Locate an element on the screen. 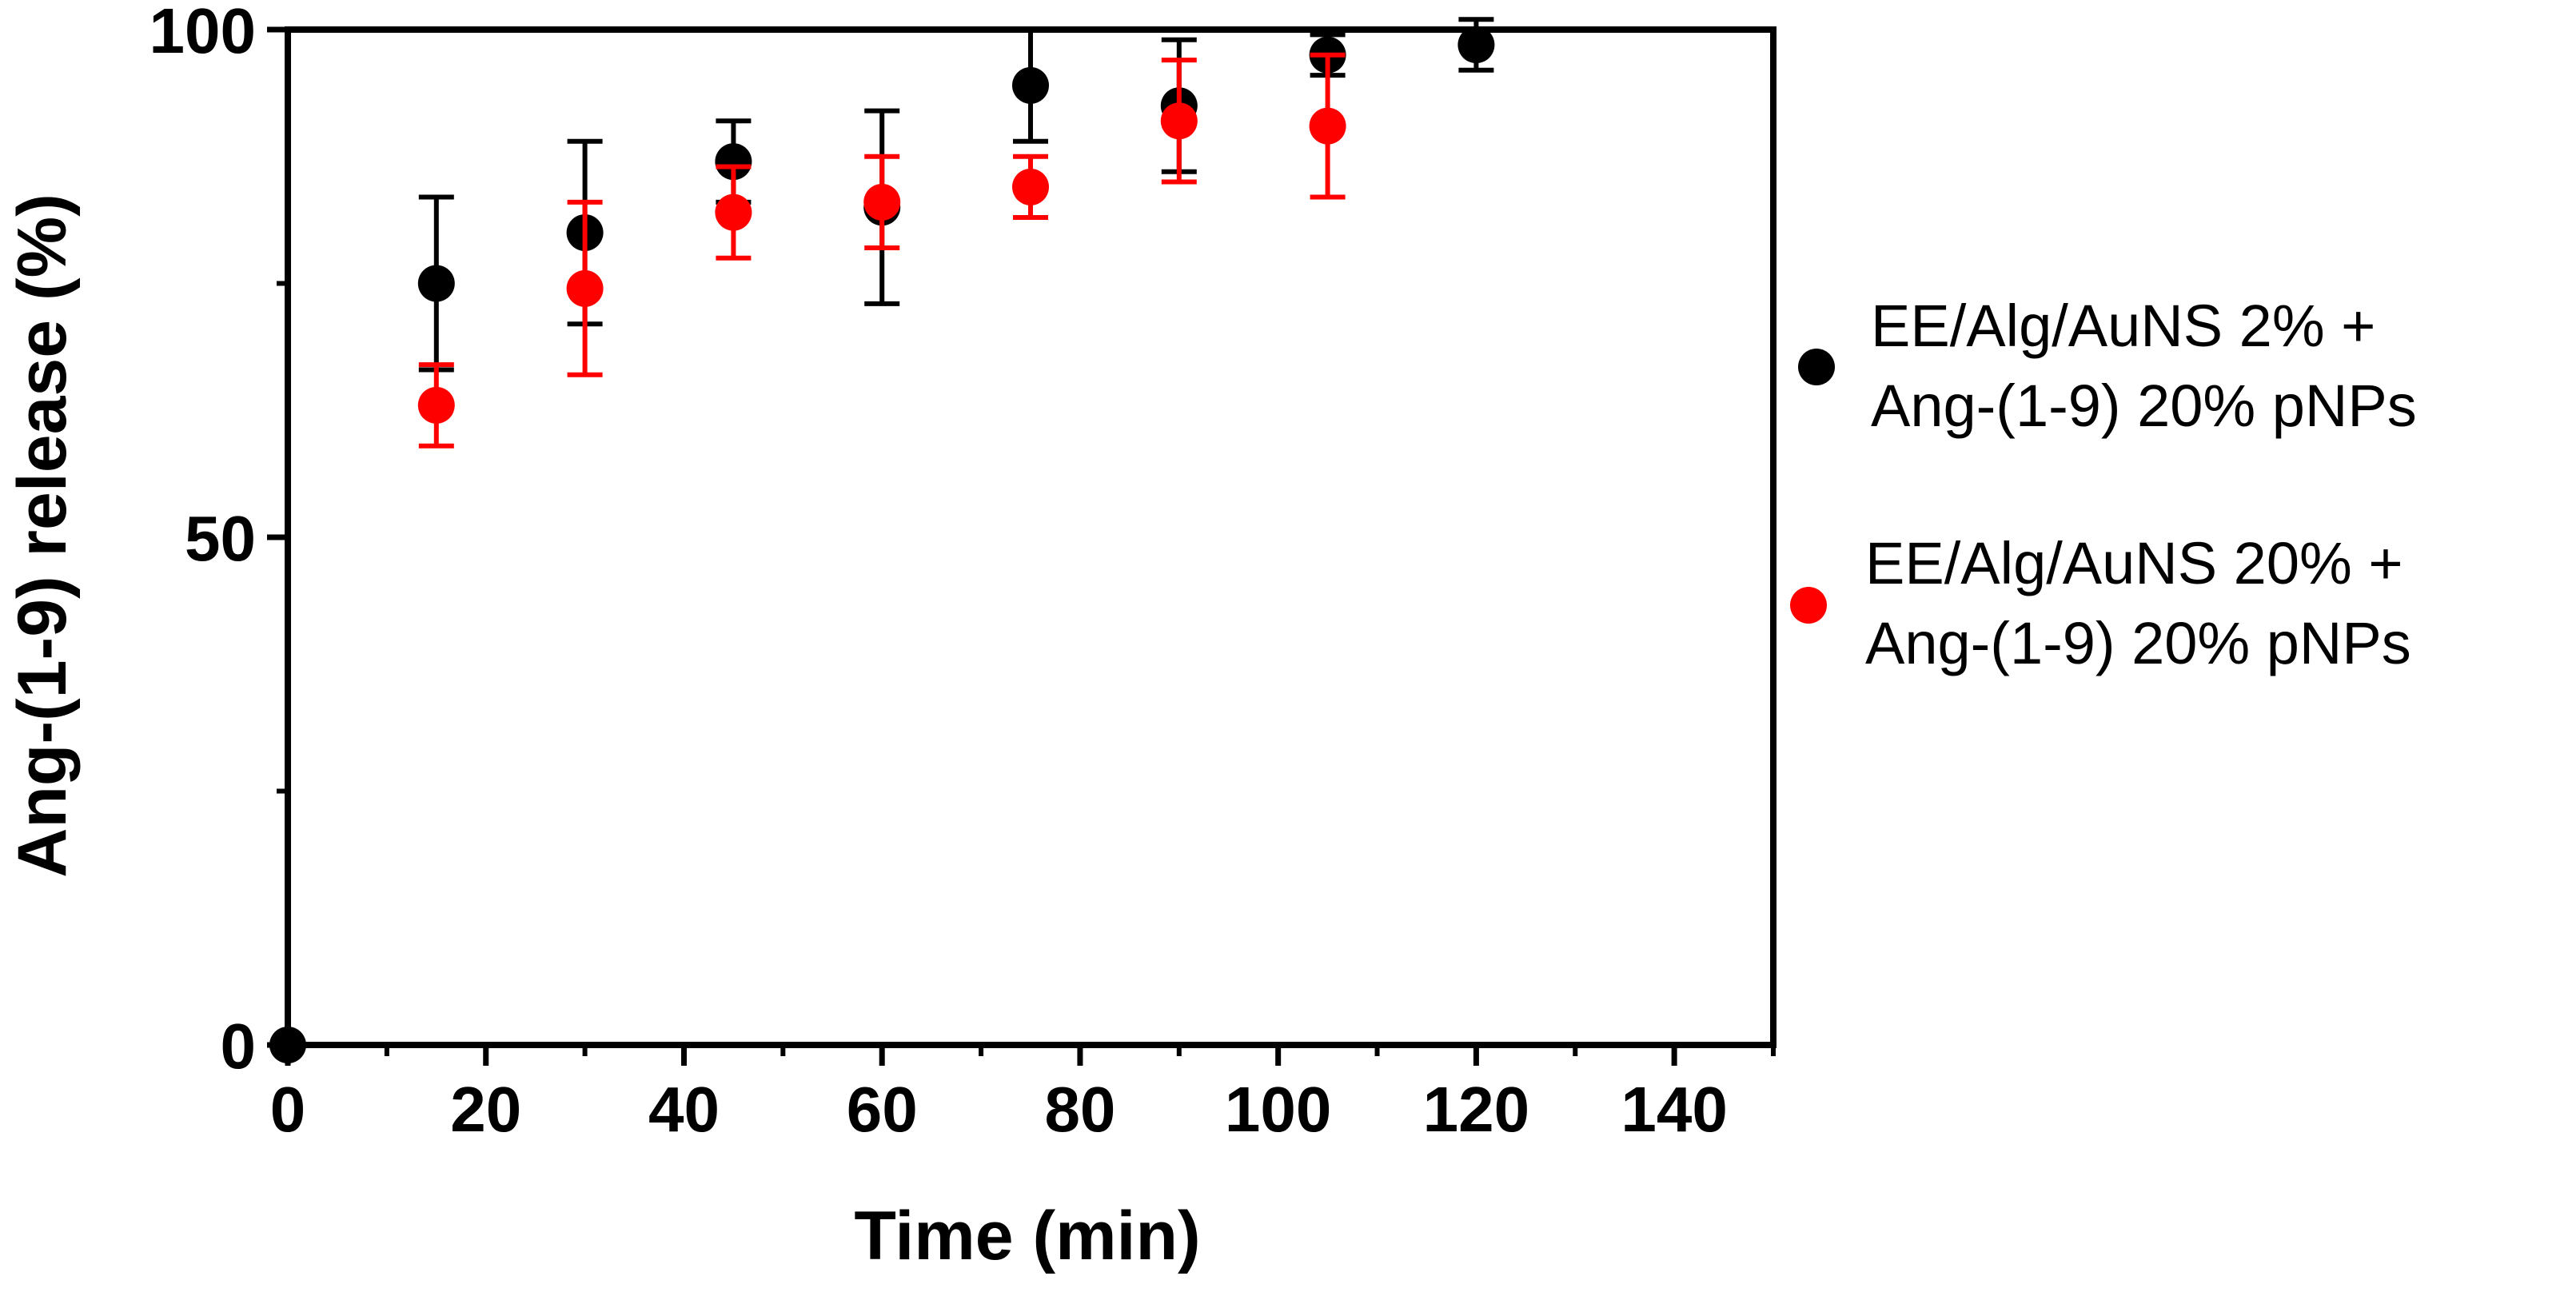  x-tick-label-60: 60 is located at coordinates (883, 1110).